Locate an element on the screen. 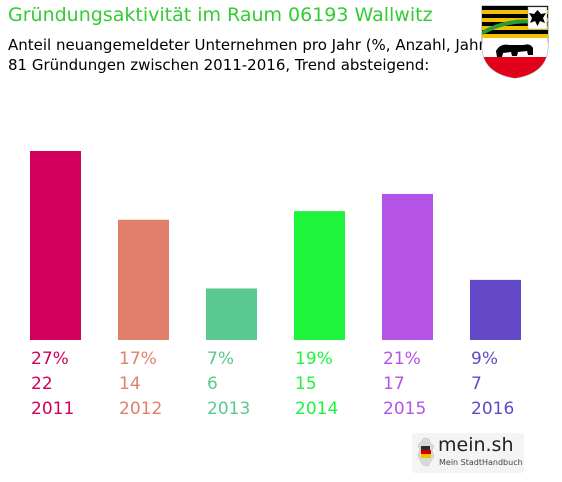 The height and width of the screenshot is (482, 562). bar-2016 is located at coordinates (495, 309).